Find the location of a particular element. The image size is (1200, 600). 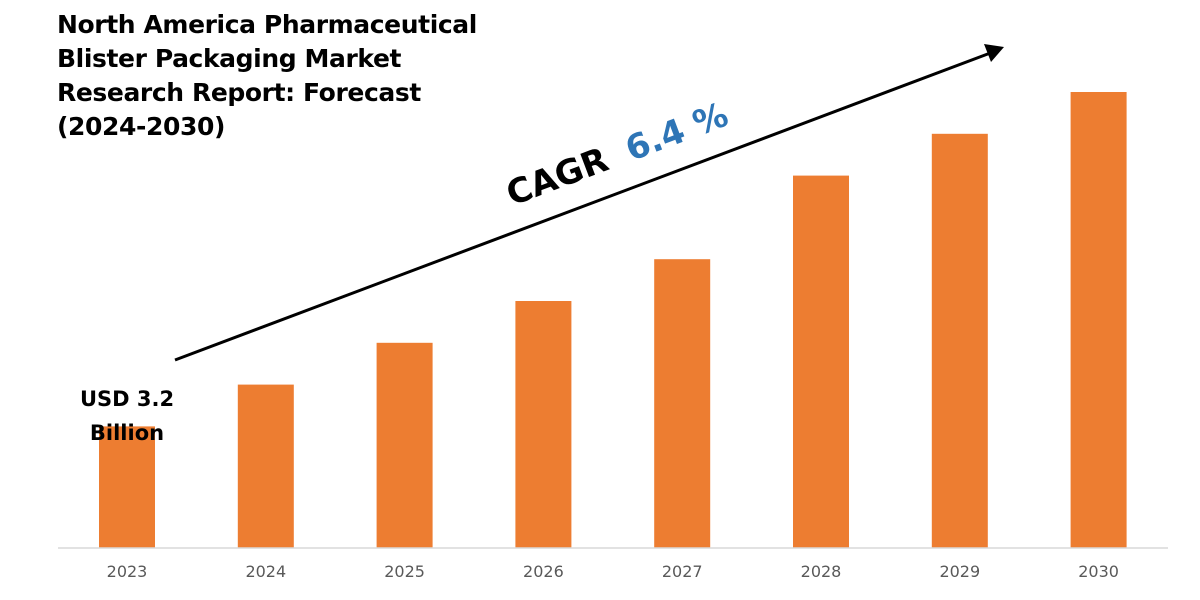

x-tick-label-2029: 2029 is located at coordinates (959, 571).